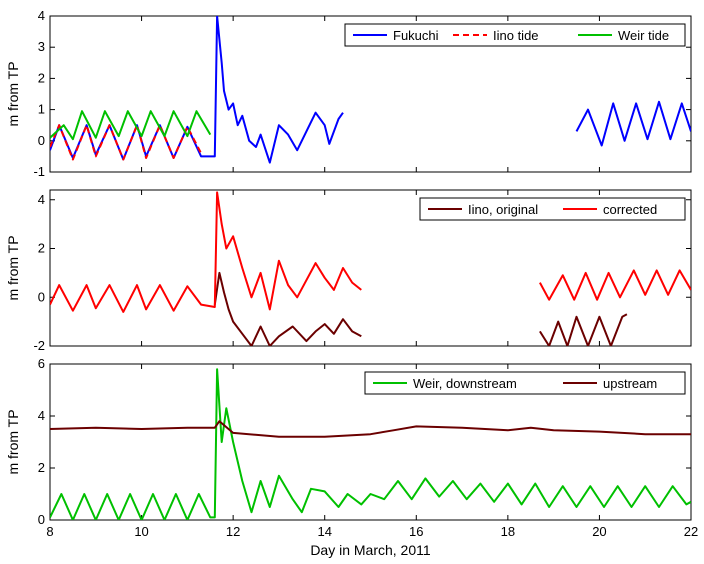 This screenshot has height=564, width=704. I want to click on y-tick-label-1-3: 2, so click(41, 77).